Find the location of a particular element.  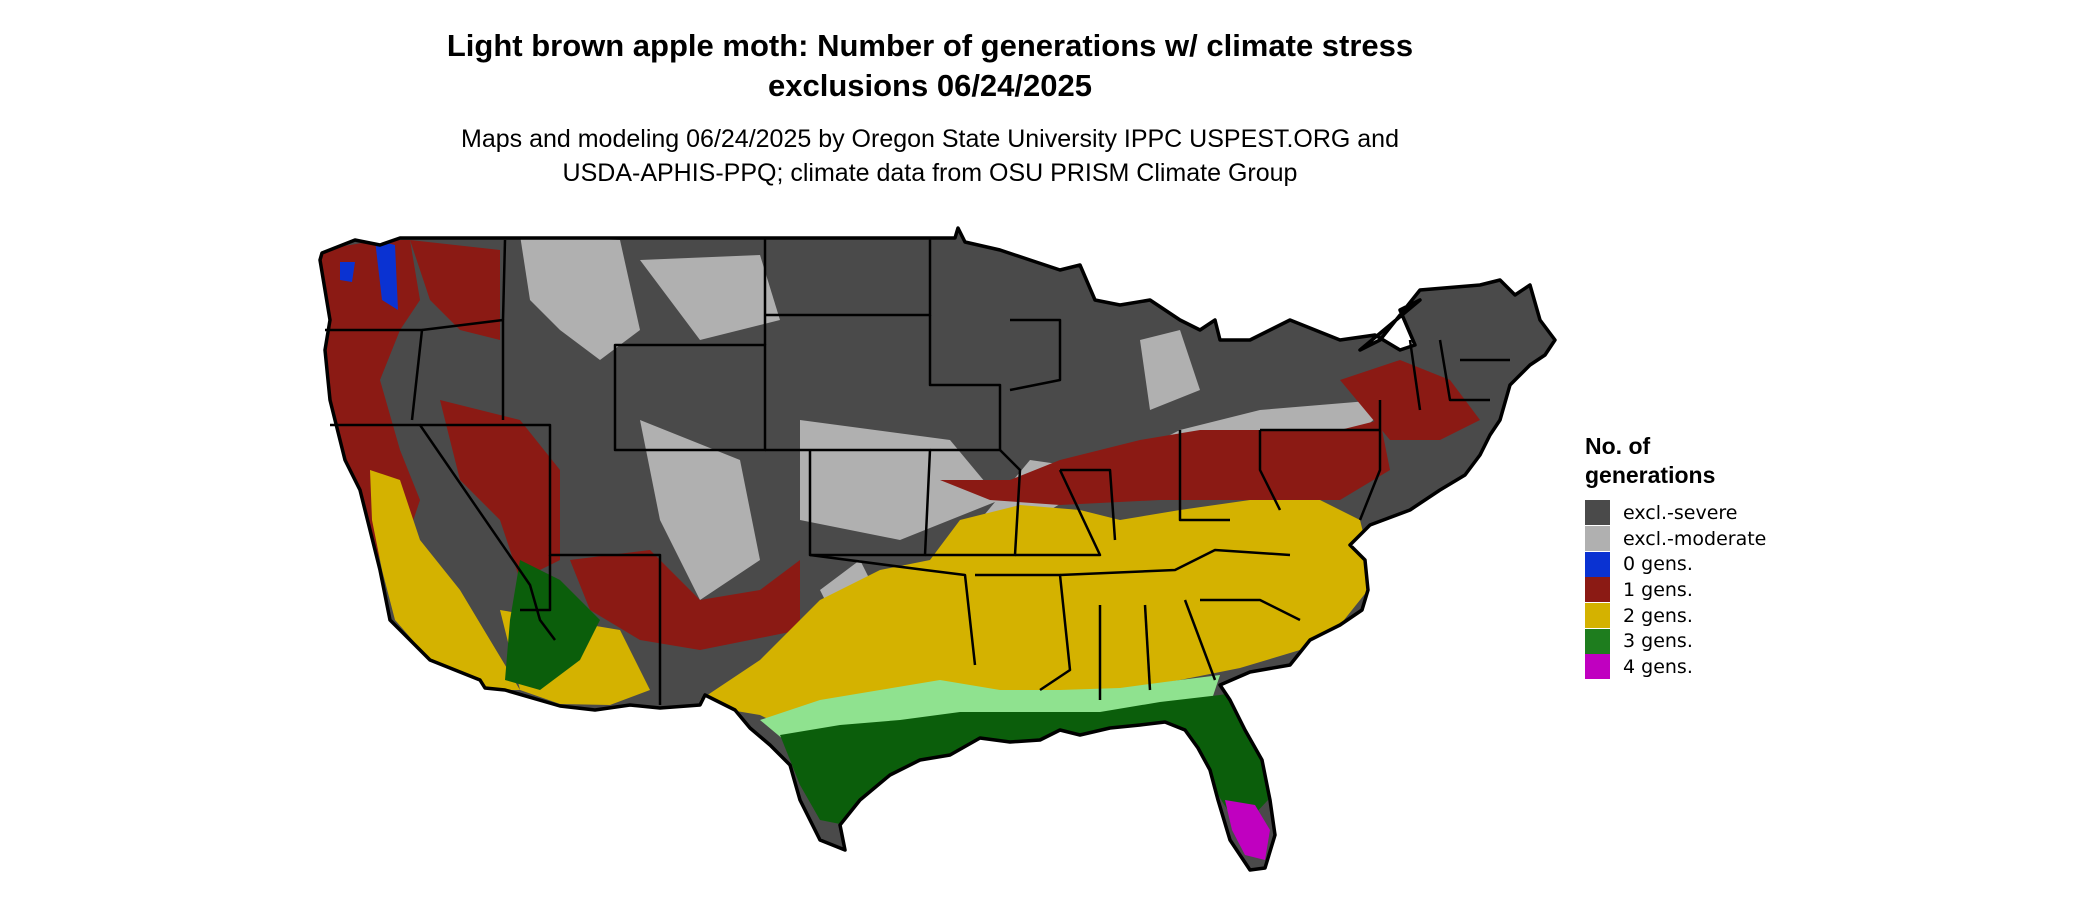

legend-item: 0 gens. is located at coordinates (1675, 564).